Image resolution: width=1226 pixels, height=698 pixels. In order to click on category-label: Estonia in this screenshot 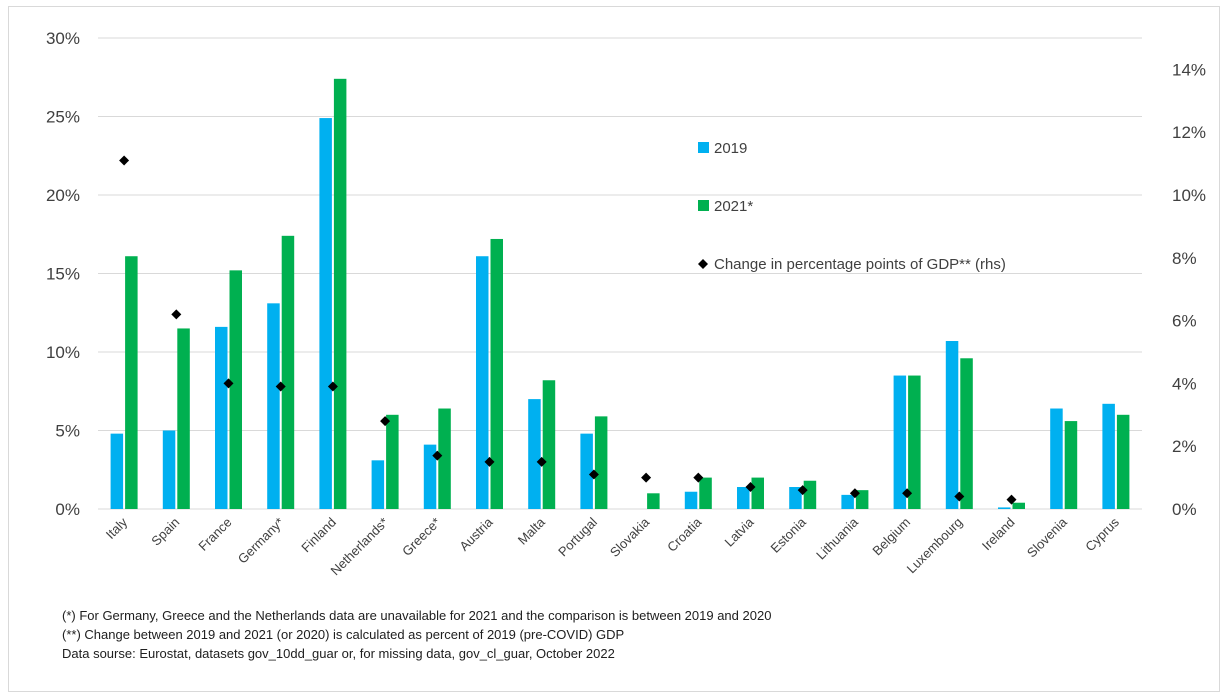, I will do `click(789, 535)`.